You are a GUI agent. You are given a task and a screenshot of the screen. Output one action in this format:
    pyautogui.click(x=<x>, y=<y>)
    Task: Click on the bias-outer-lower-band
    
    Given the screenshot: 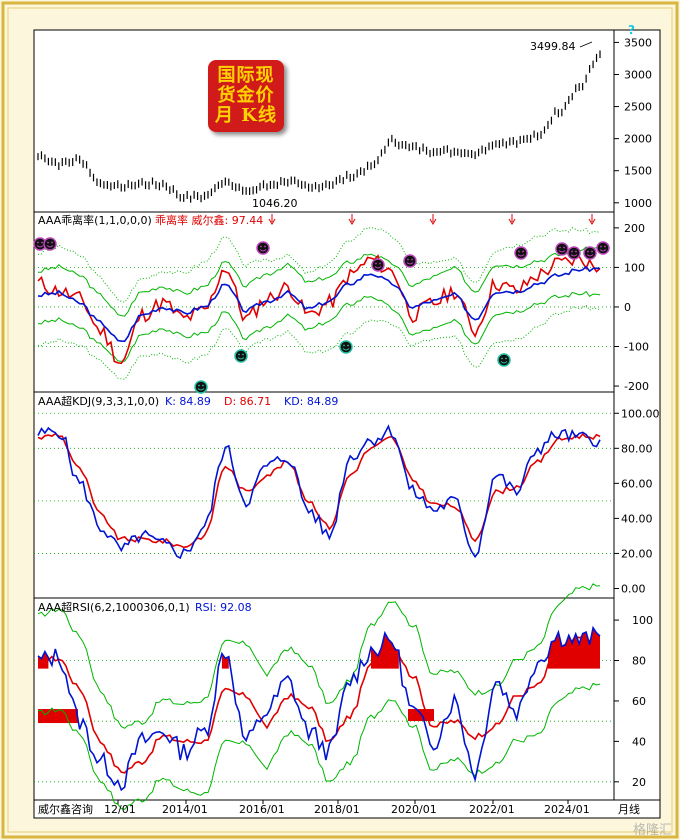 What is the action you would take?
    pyautogui.click(x=319, y=342)
    